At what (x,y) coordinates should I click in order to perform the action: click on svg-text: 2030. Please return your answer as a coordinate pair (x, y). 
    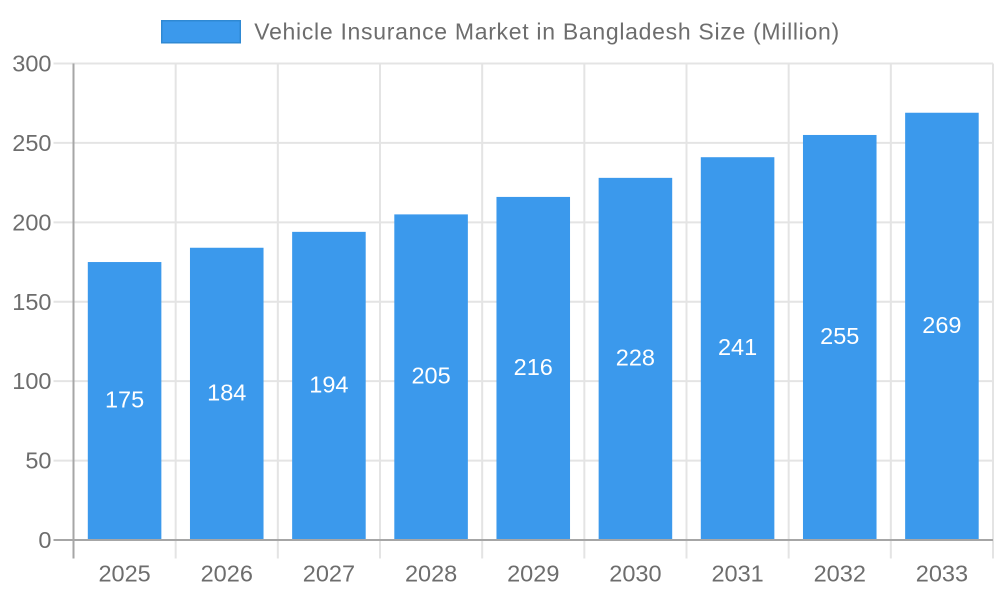
    Looking at the image, I should click on (635, 574).